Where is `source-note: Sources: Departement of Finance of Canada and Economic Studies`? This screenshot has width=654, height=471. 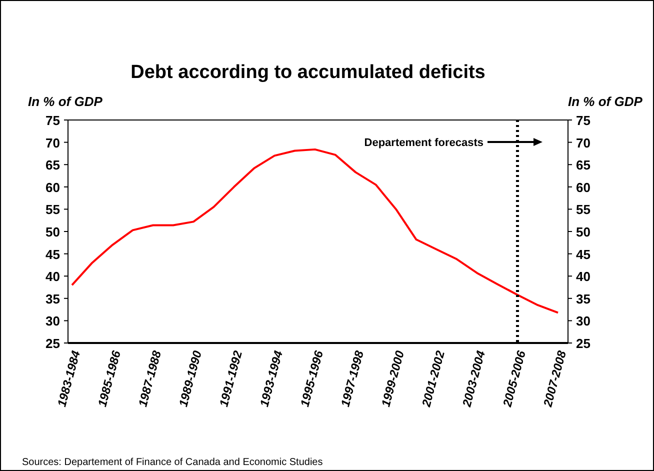 source-note: Sources: Departement of Finance of Canada and Economic Studies is located at coordinates (172, 462).